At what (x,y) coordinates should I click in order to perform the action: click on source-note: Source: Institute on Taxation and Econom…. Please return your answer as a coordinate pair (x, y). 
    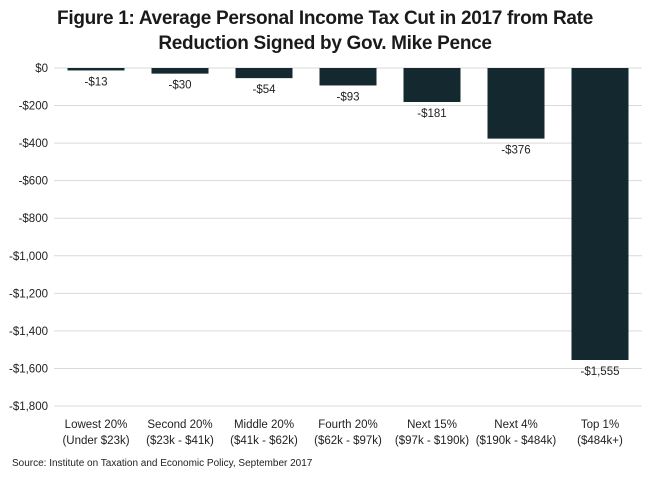
    Looking at the image, I should click on (162, 463).